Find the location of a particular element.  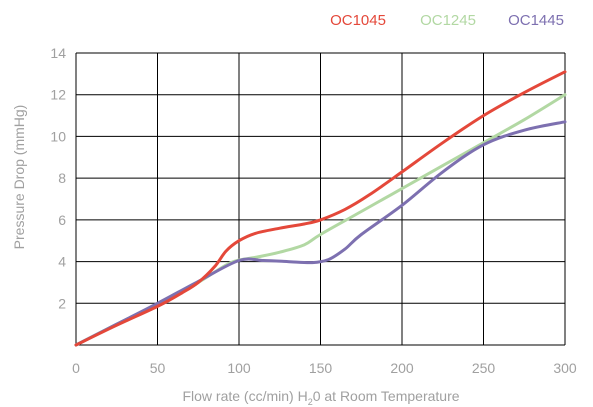

y-tick-label: 14 is located at coordinates (58, 53).